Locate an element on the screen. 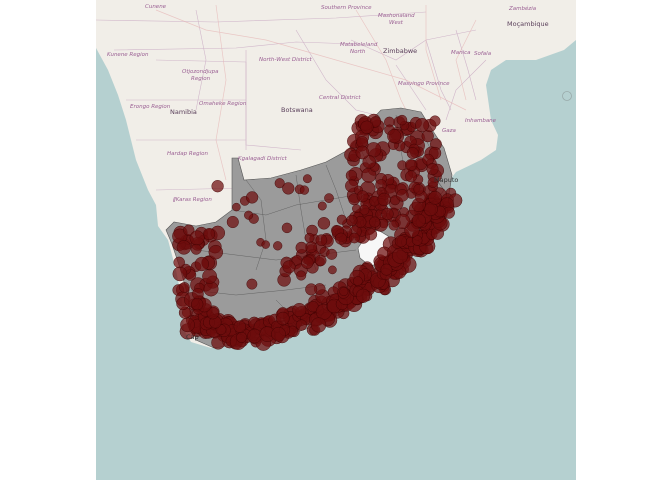 This screenshot has height=480, width=672. label-mashonaland-1: Mashonaland is located at coordinates (396, 16).